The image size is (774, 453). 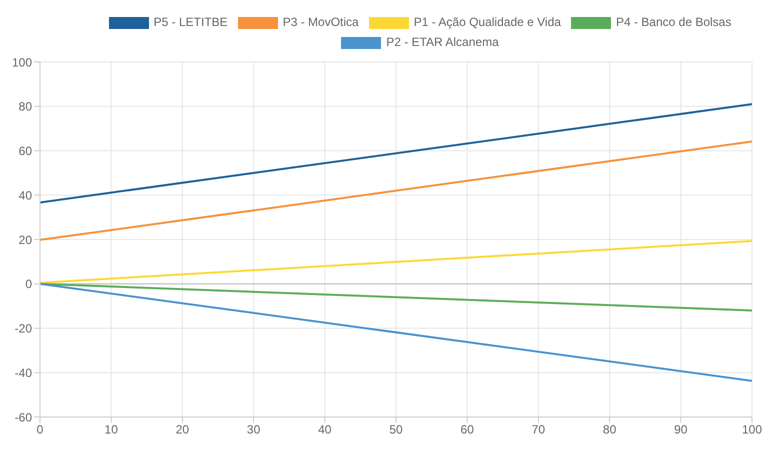 What do you see at coordinates (23, 373) in the screenshot?
I see `y-tick-label: -40` at bounding box center [23, 373].